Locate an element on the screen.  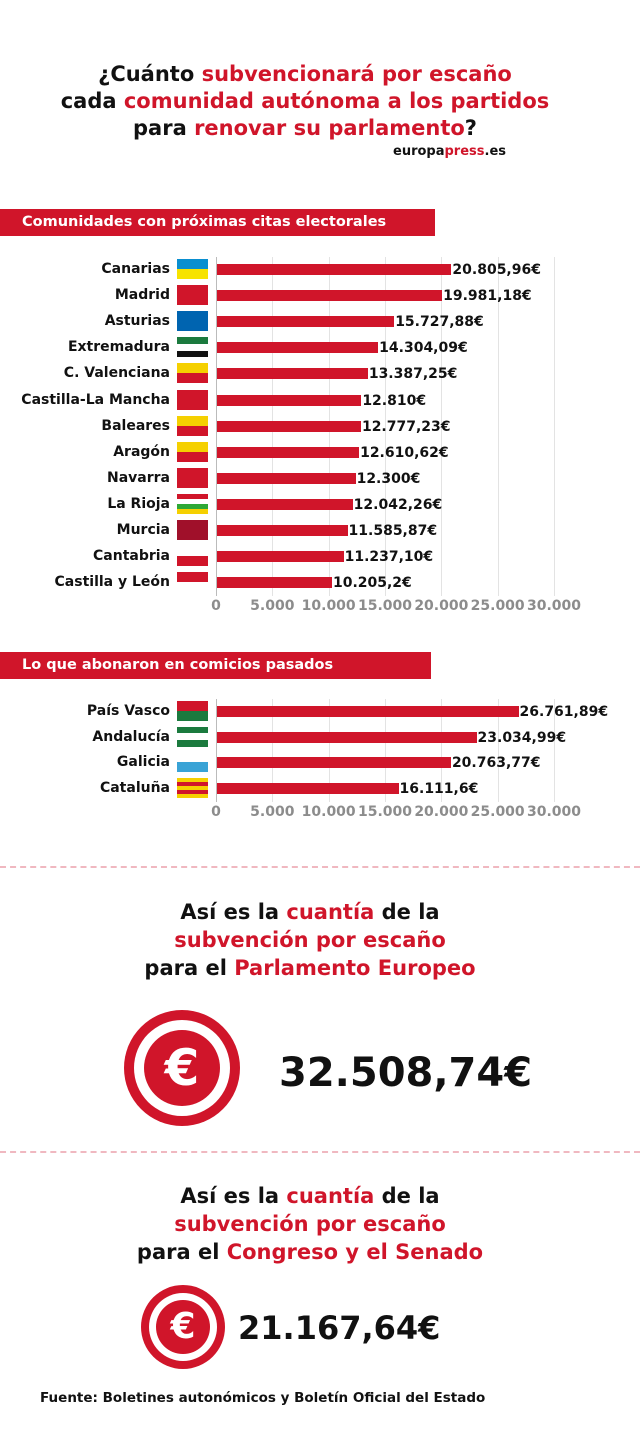
category-label: La Rioja is located at coordinates (138, 503).